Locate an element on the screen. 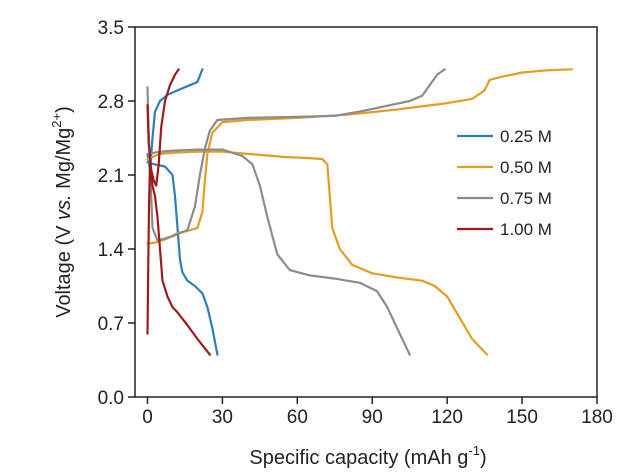 This screenshot has height=475, width=620. x-axis-title-end: ) is located at coordinates (483, 458).